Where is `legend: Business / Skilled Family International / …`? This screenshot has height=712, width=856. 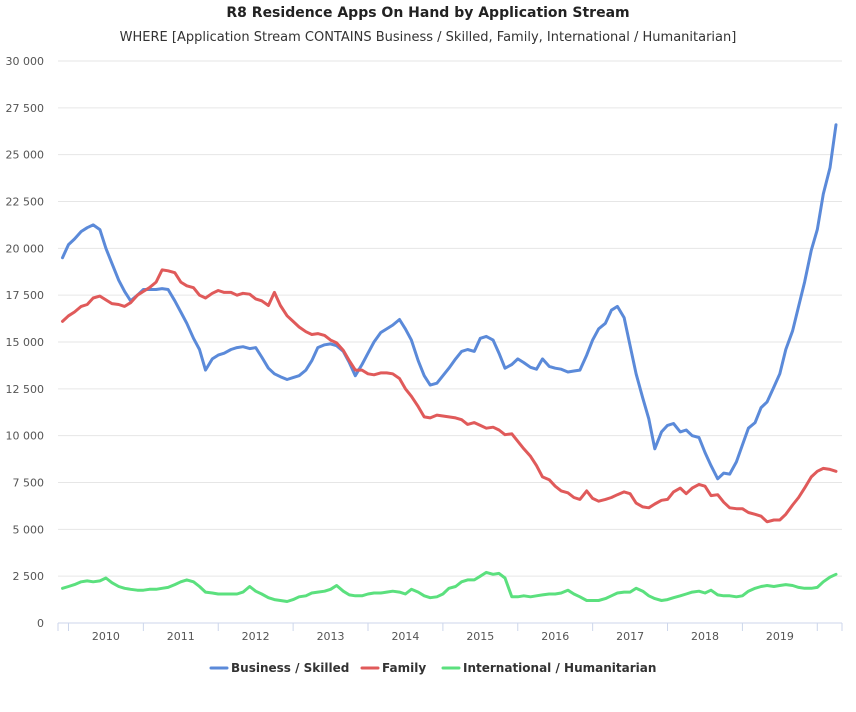 legend: Business / Skilled Family International / … is located at coordinates (432, 668).